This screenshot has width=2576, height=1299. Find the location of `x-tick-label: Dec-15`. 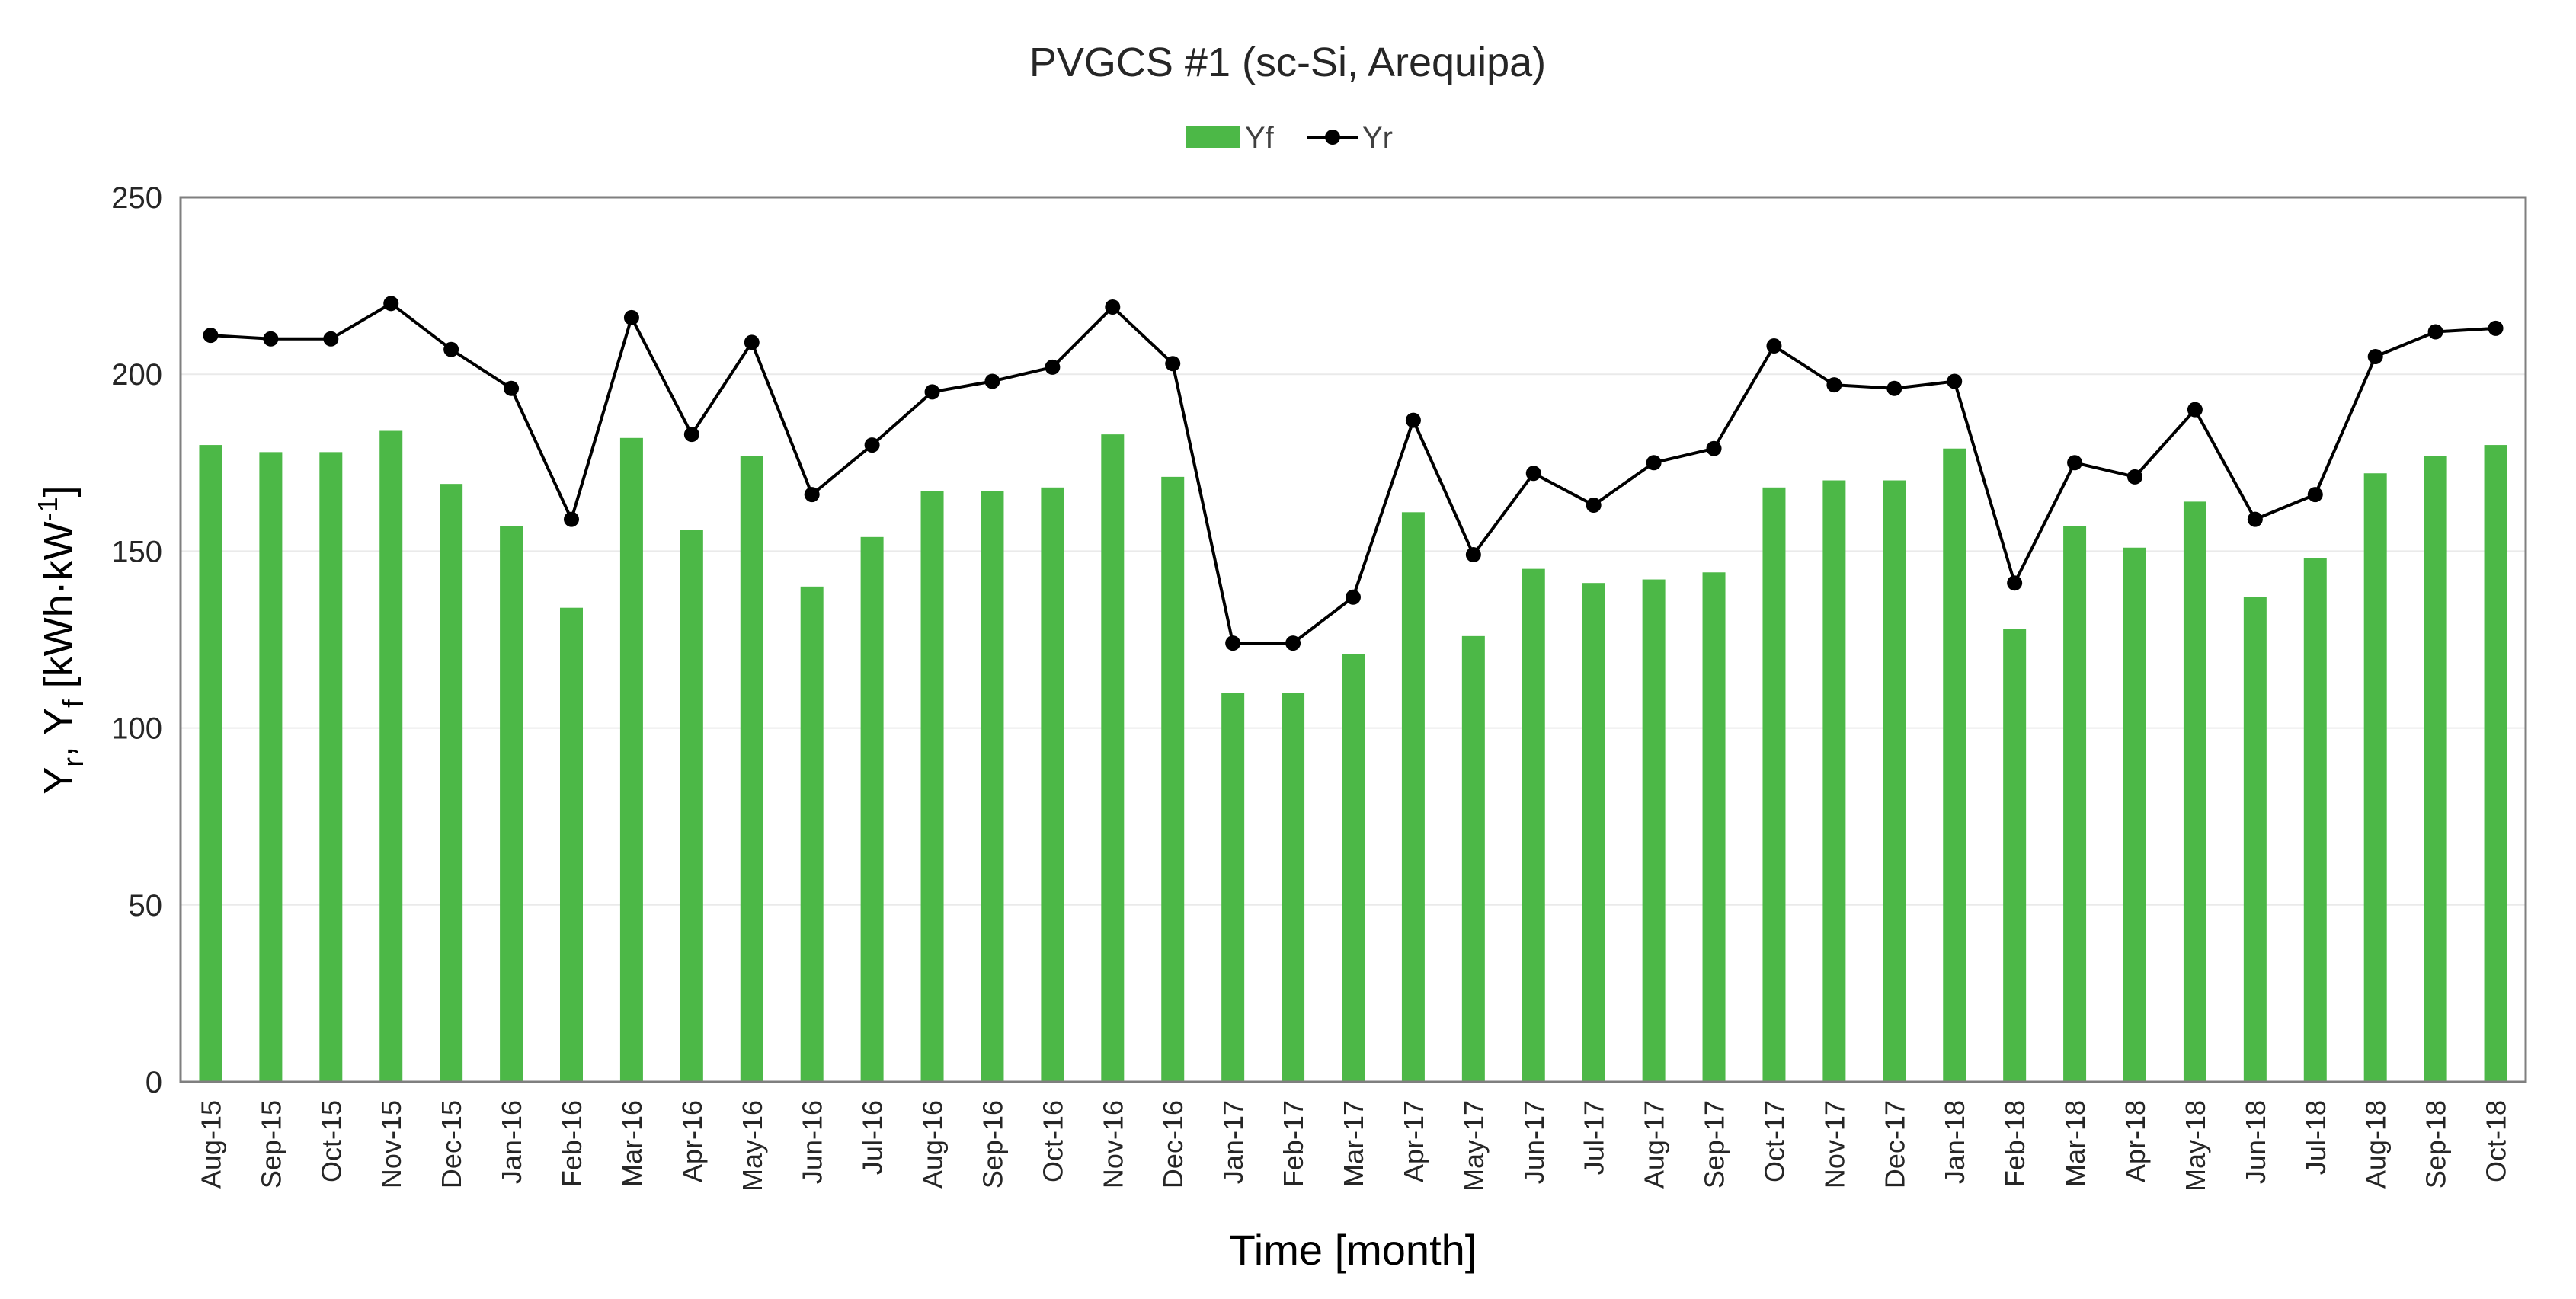

x-tick-label: Dec-15 is located at coordinates (451, 1144).